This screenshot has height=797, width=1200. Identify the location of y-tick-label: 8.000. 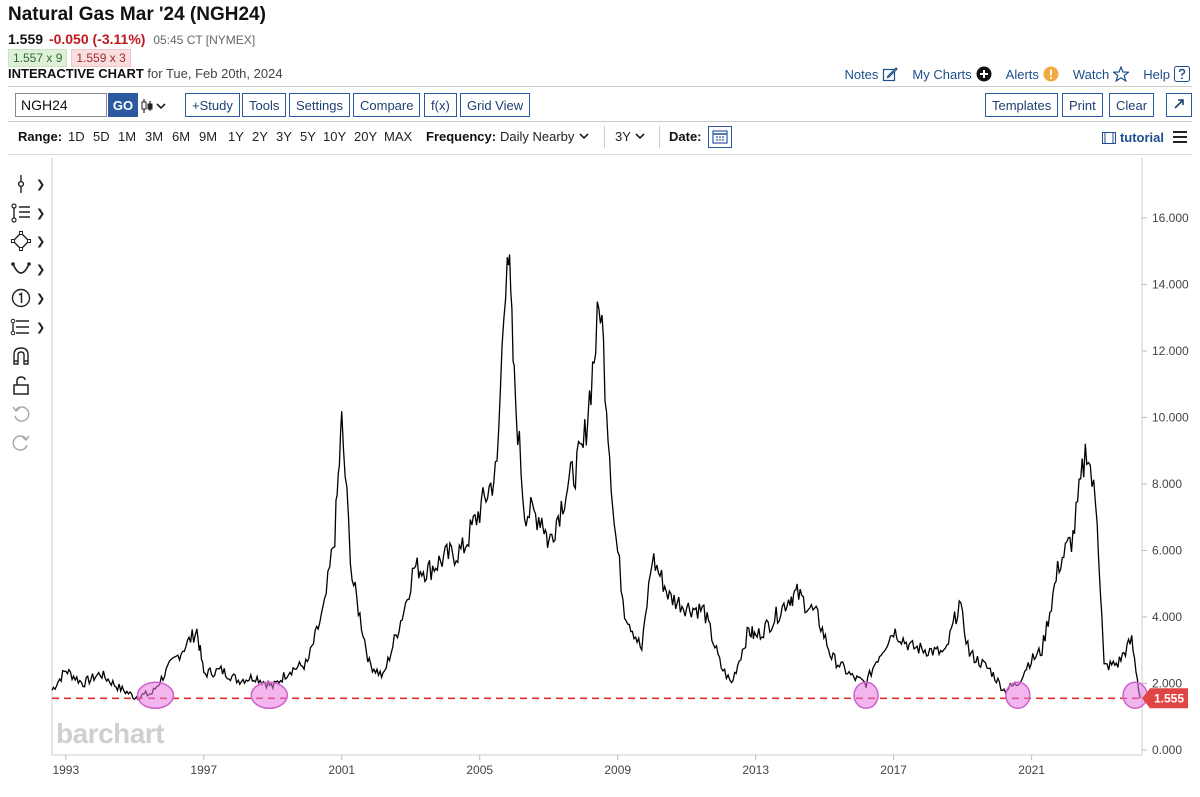
(1167, 484).